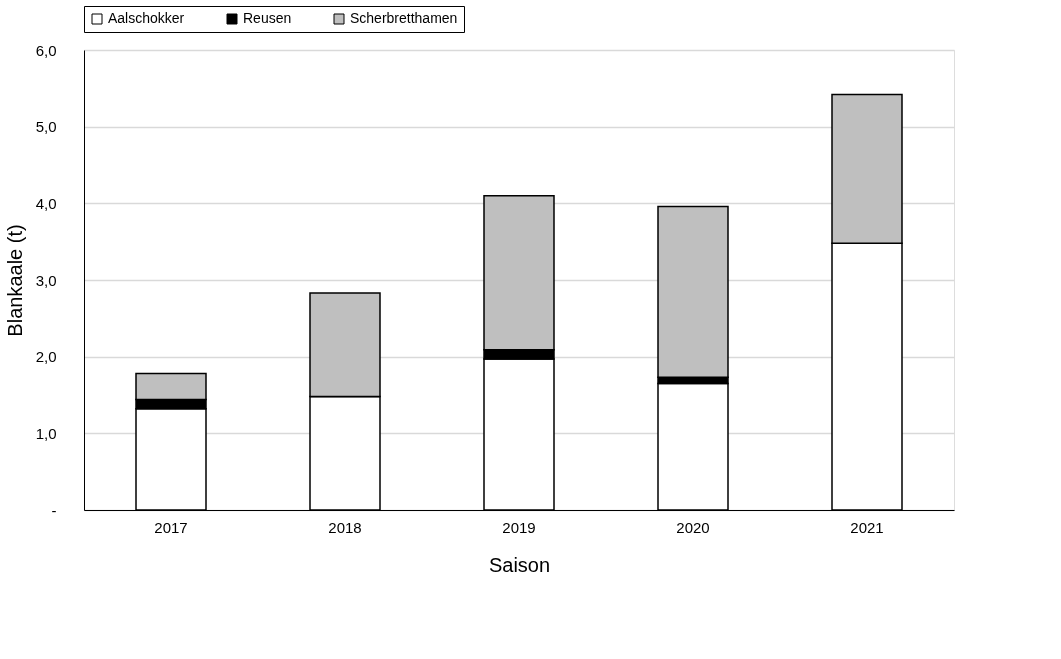  Describe the element at coordinates (46, 50) in the screenshot. I see `y-tick-label: 6,0` at that location.